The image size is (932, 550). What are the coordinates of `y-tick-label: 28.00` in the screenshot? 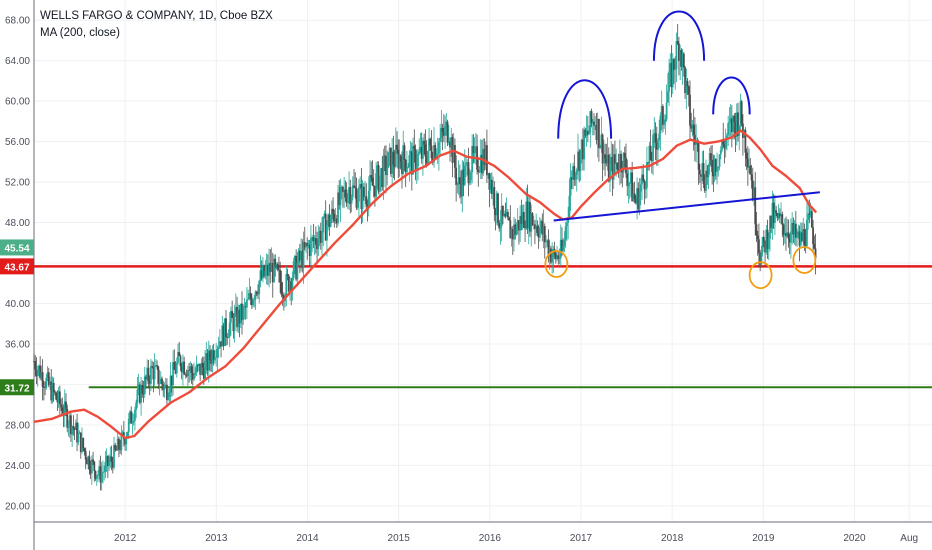 It's located at (17, 425).